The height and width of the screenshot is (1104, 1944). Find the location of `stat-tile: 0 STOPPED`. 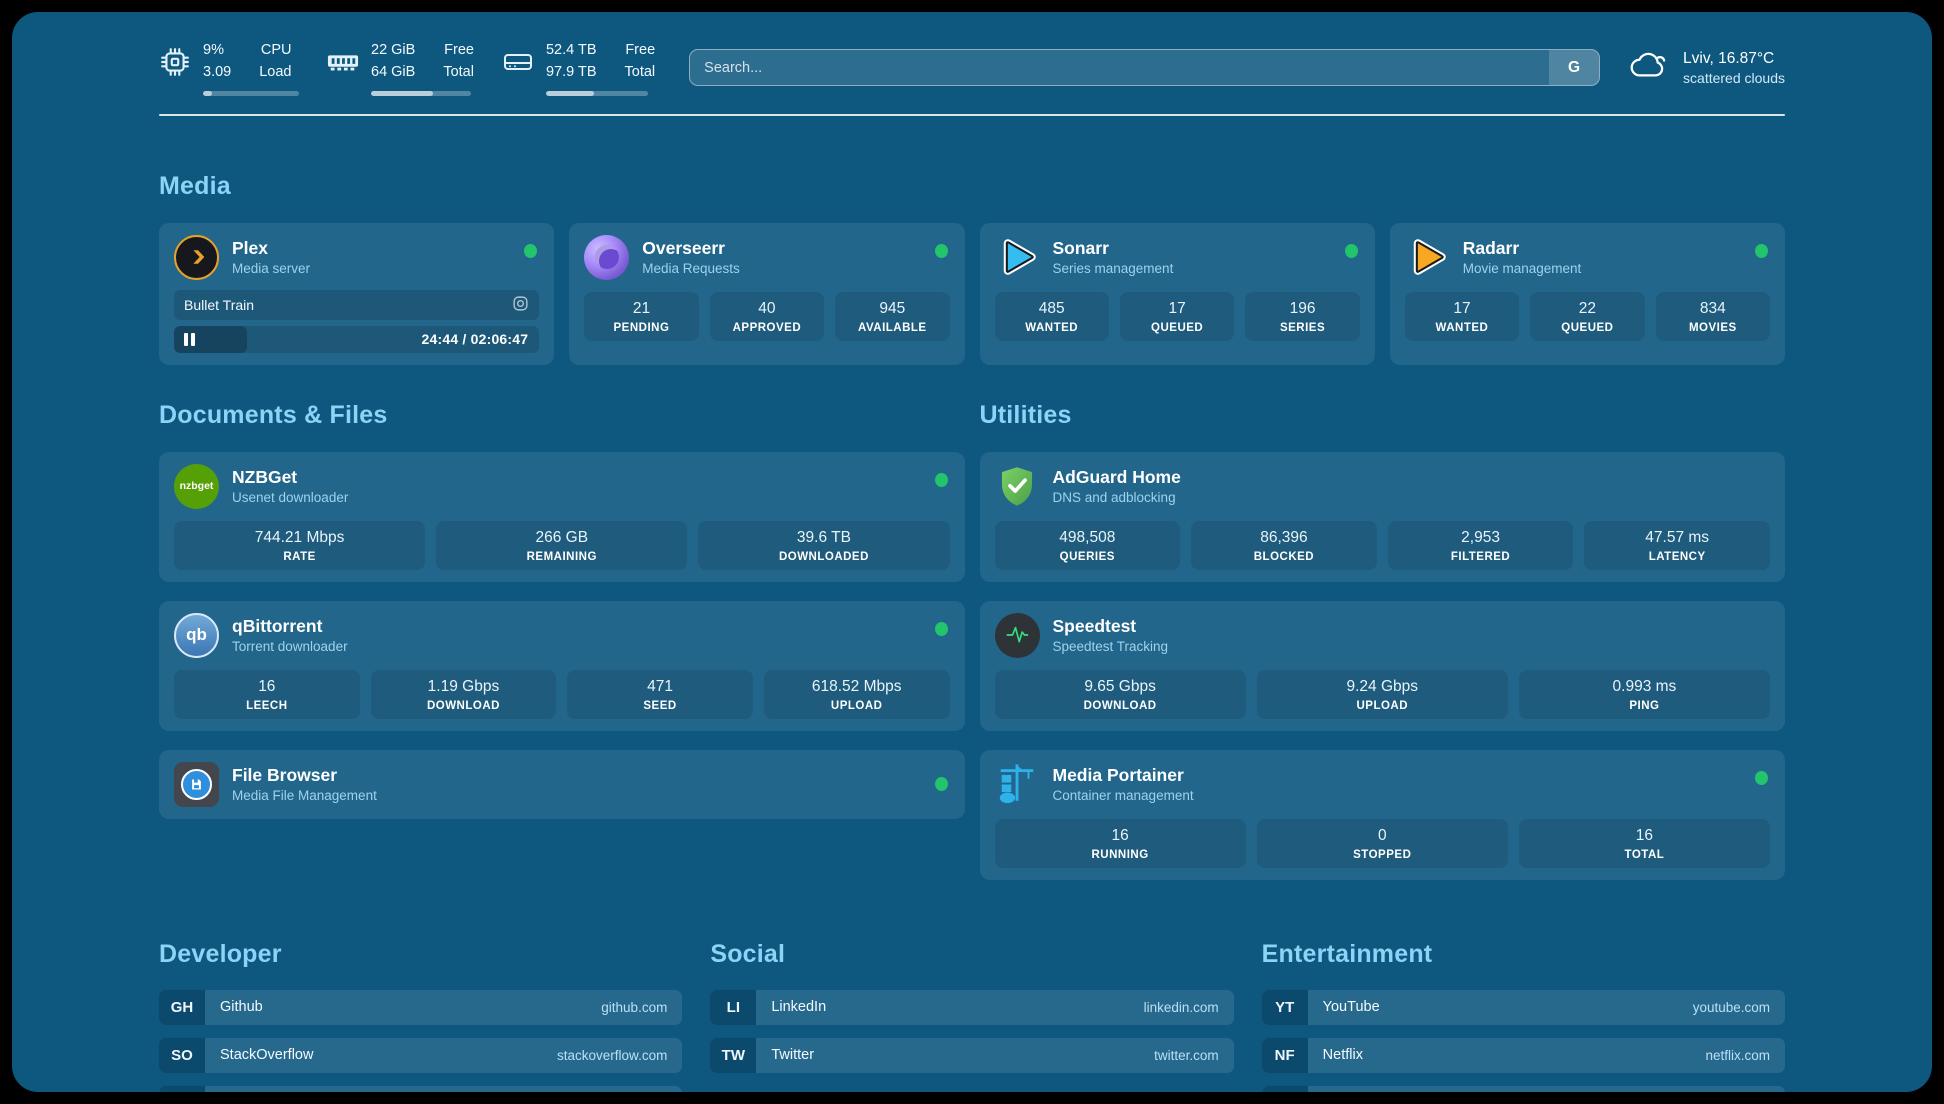

stat-tile: 0 STOPPED is located at coordinates (1382, 843).